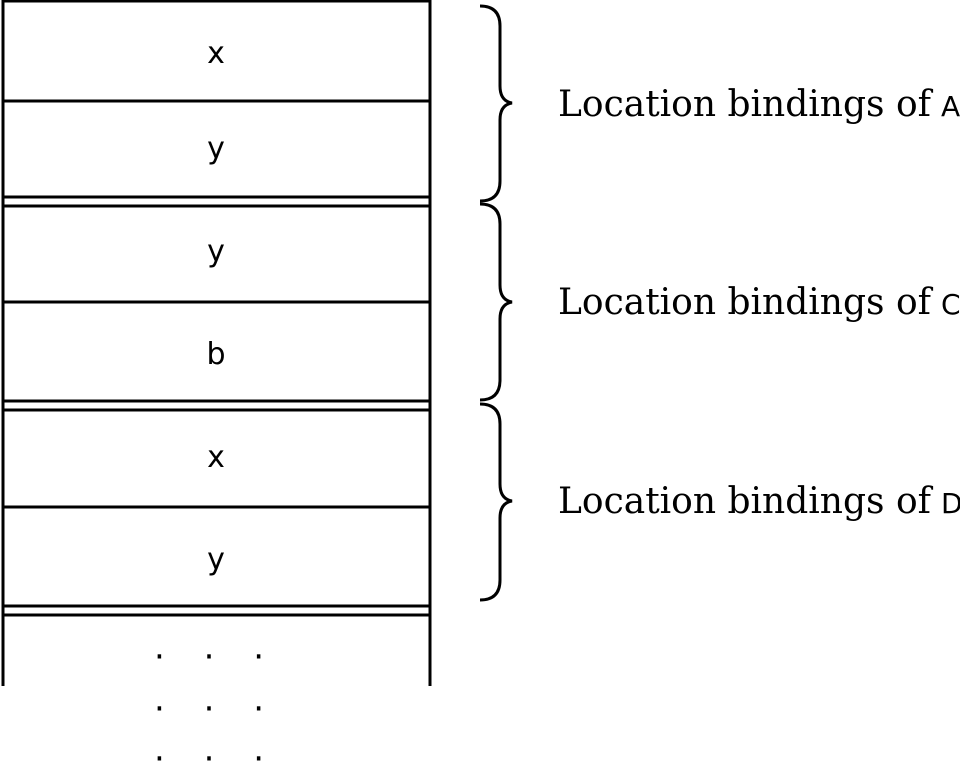  What do you see at coordinates (759, 501) in the screenshot?
I see `group-label: Location bindings of D` at bounding box center [759, 501].